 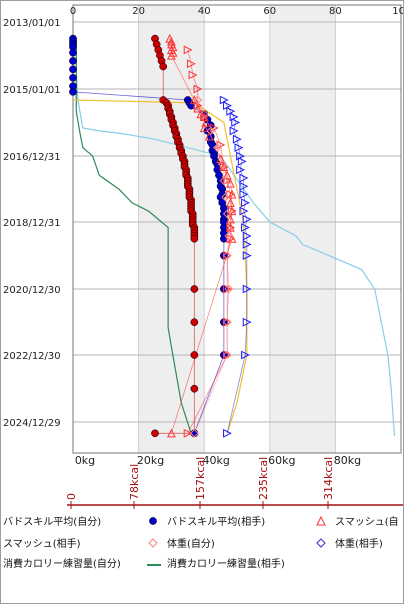 I want to click on y-tick-label: 2020/12/30, so click(x=32, y=290).